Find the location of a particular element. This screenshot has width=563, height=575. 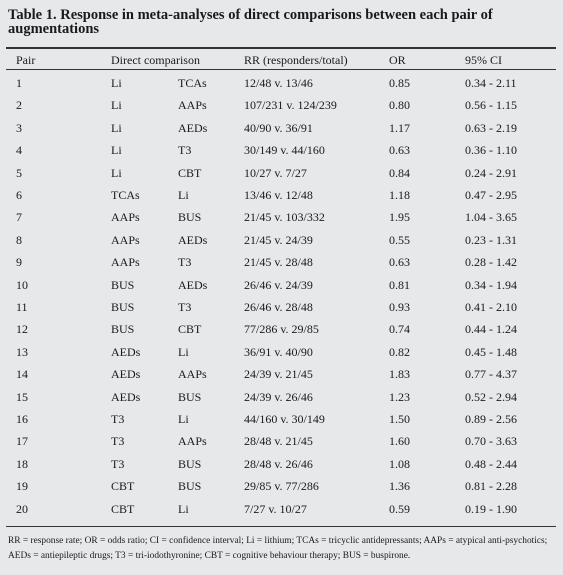

cell-rr: 40/90 v. 36/91 is located at coordinates (278, 127).